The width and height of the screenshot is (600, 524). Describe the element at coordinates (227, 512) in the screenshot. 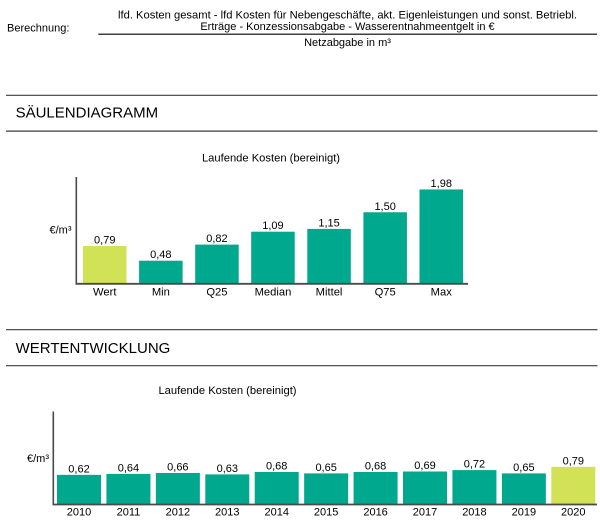

I see `svg-text: 2013` at that location.